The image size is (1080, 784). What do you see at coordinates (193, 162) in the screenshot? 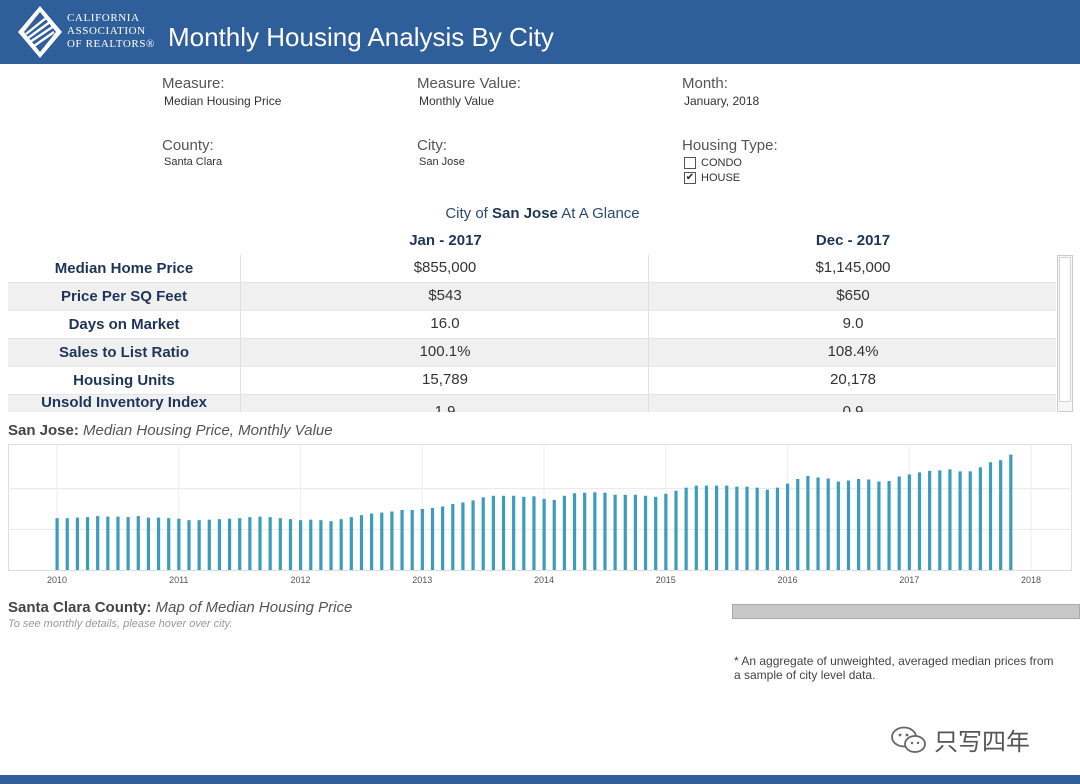
I see `county-value: Santa Clara` at bounding box center [193, 162].